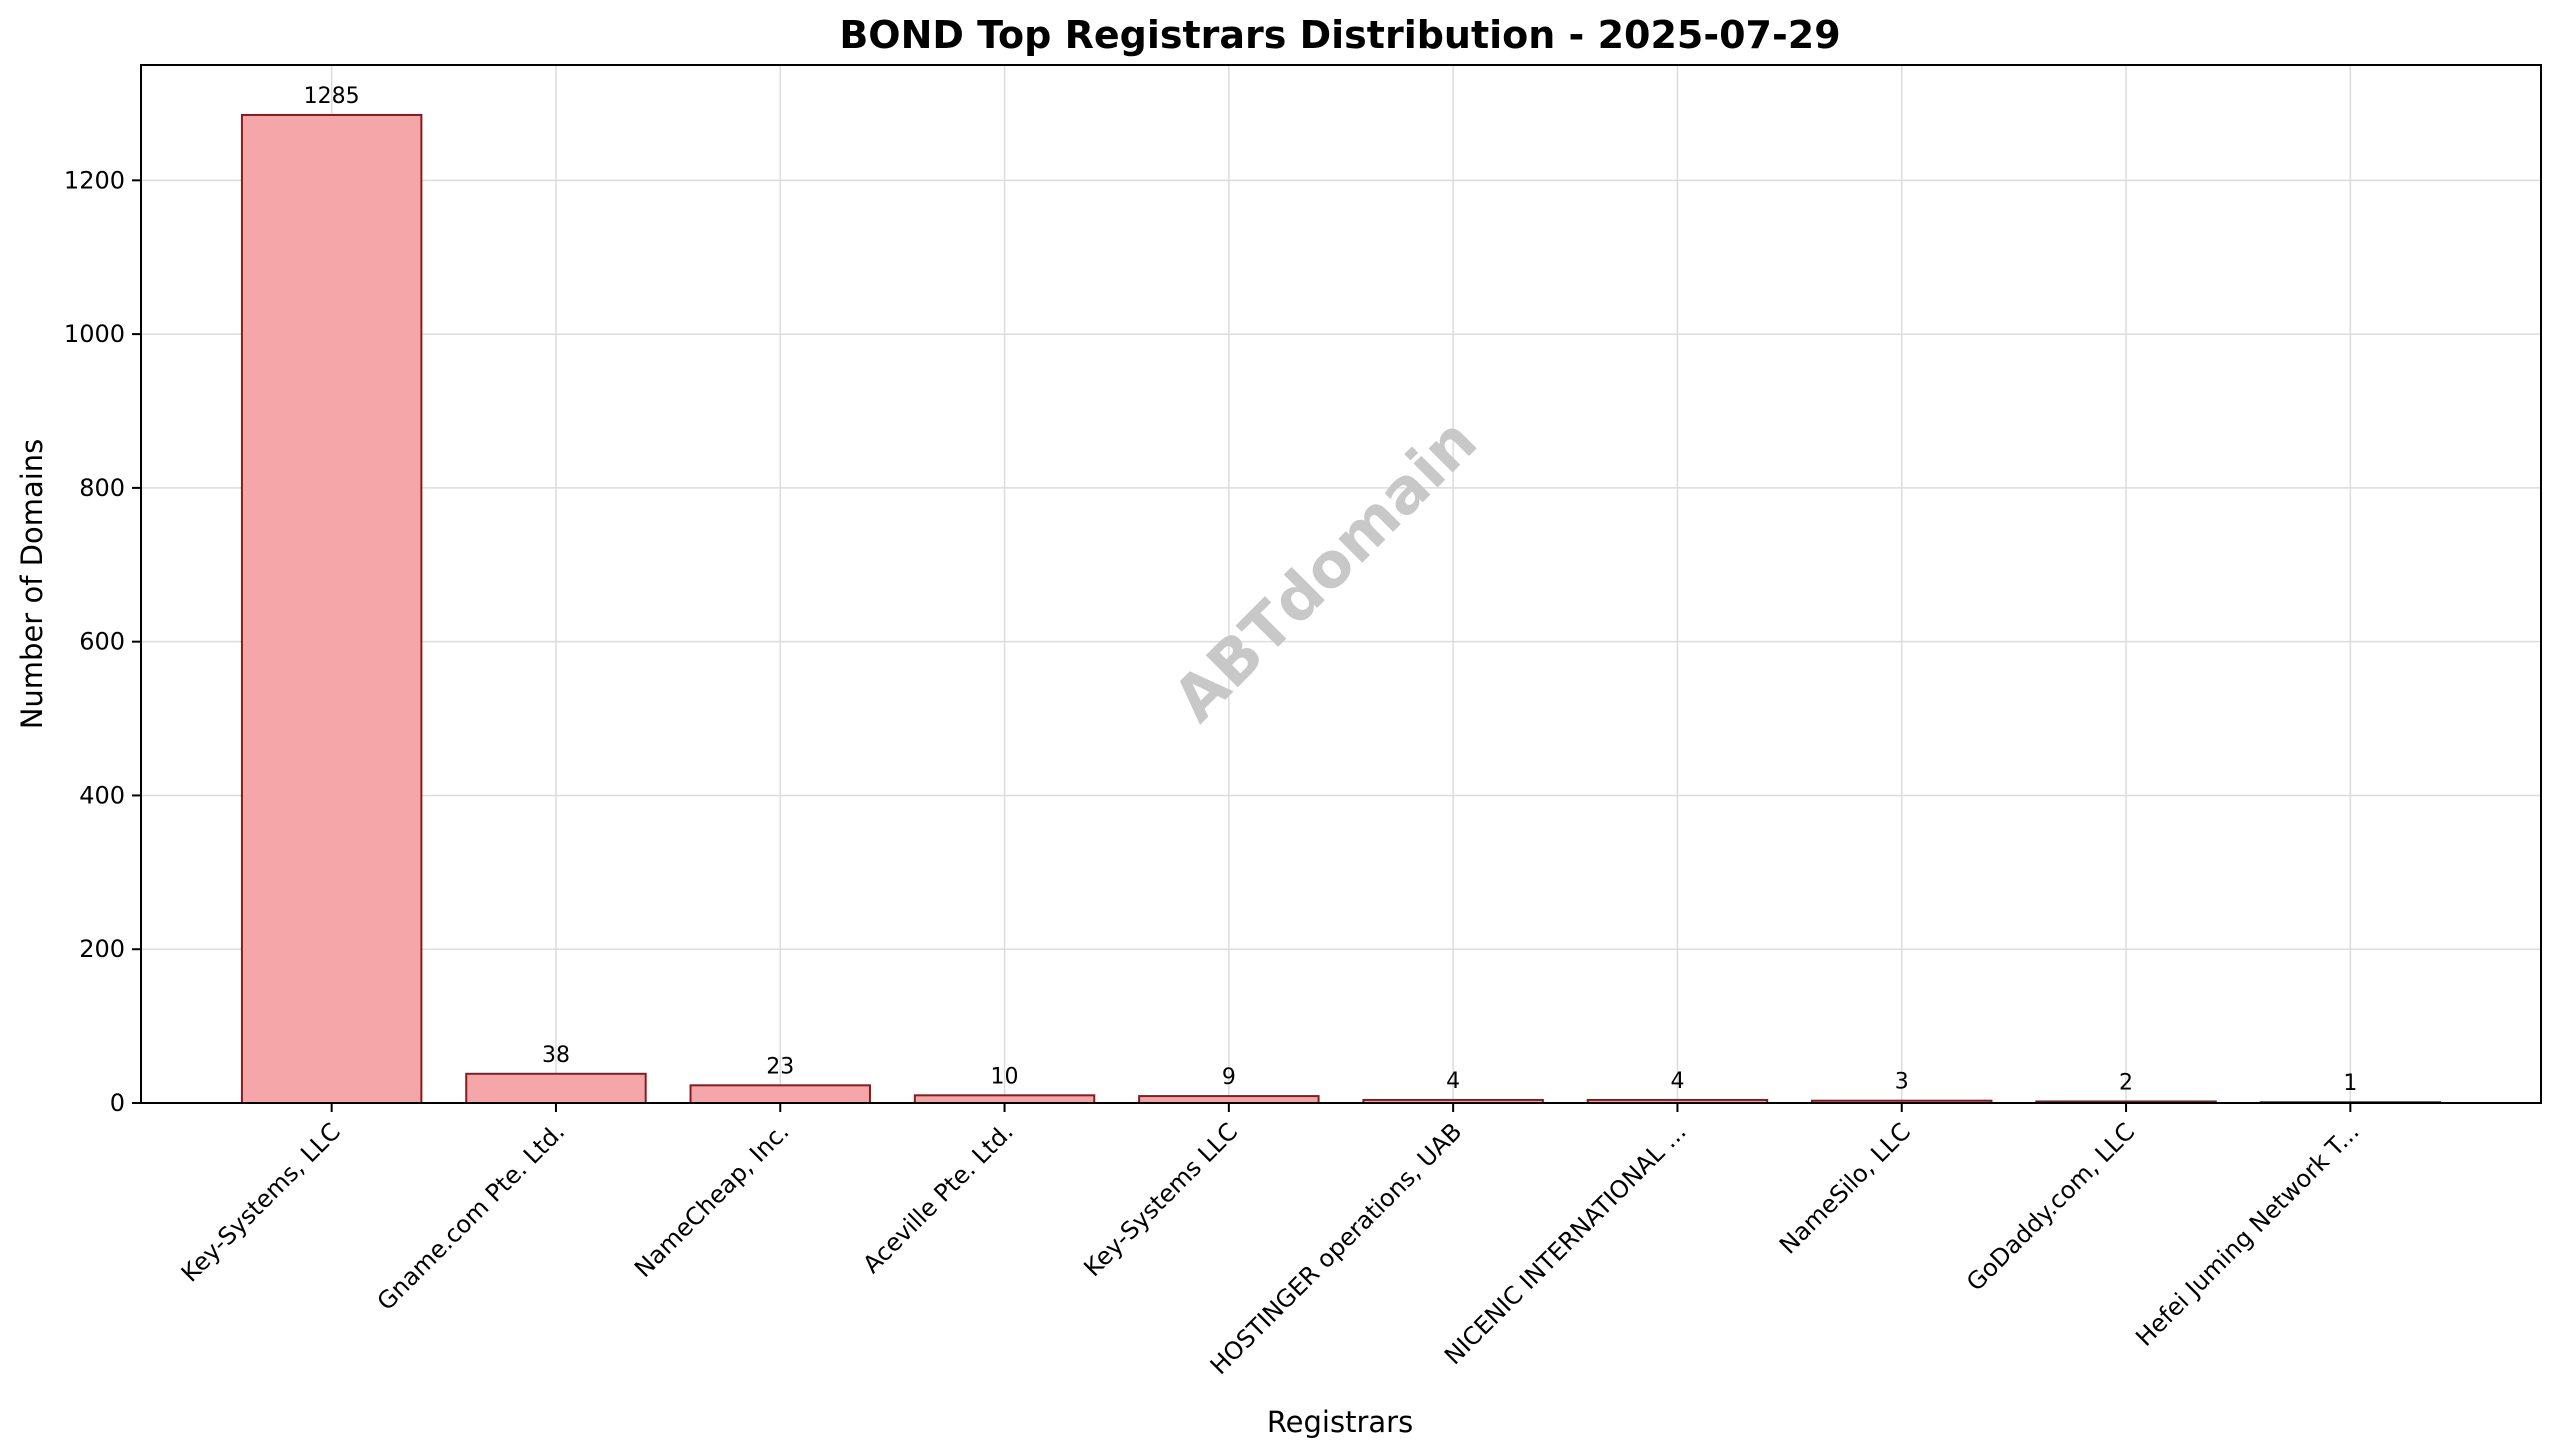 This screenshot has width=2560, height=1456. Describe the element at coordinates (2050, 1206) in the screenshot. I see `x-tick-label: GoDaddy.com, LLC` at that location.